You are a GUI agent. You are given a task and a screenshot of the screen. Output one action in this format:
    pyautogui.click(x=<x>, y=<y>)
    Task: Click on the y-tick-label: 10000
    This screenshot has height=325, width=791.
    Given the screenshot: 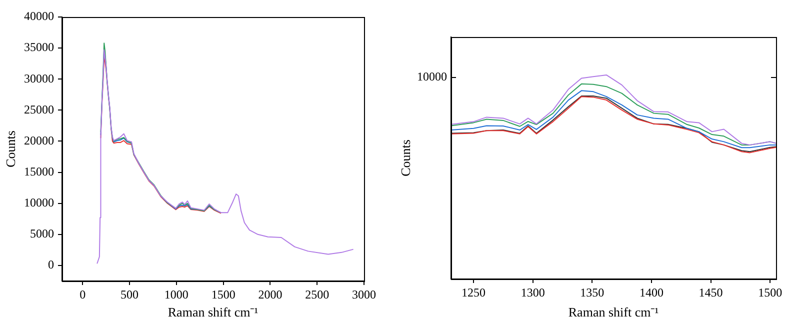 What is the action you would take?
    pyautogui.click(x=39, y=203)
    